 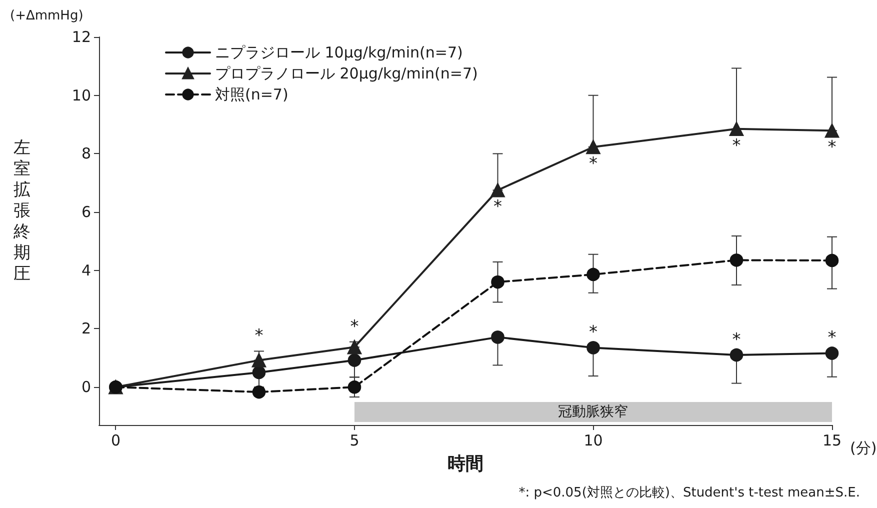 What do you see at coordinates (689, 492) in the screenshot?
I see `text: *: p<0.05(対照との比較)、Student's t-test mean±S.E.` at bounding box center [689, 492].